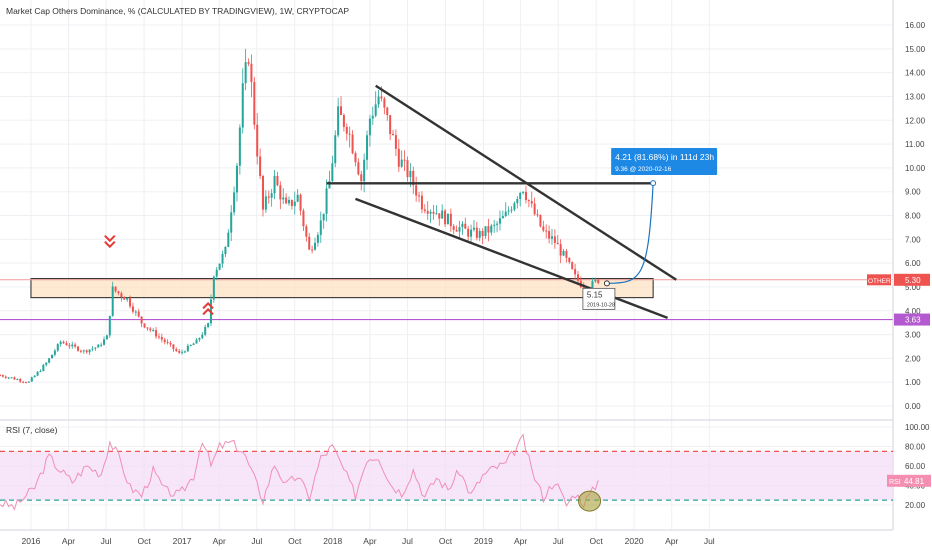  What do you see at coordinates (913, 406) in the screenshot?
I see `price-tick-label: 0.00` at bounding box center [913, 406].